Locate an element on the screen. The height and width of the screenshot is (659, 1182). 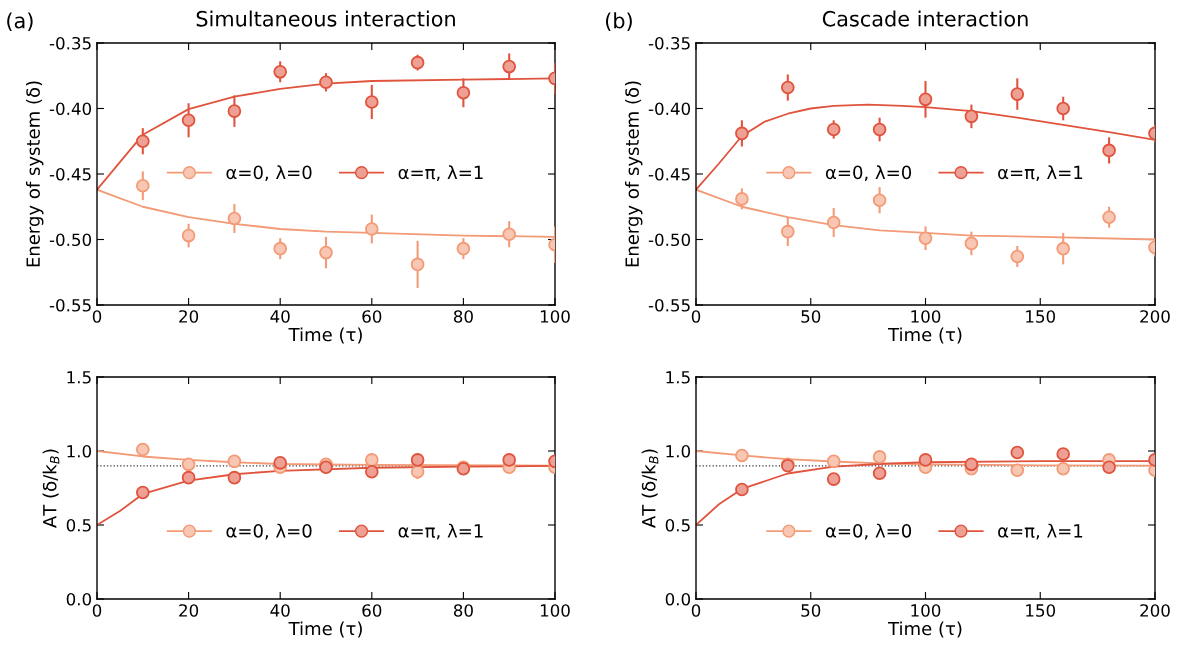
chart-title: Simultaneous interaction is located at coordinates (325, 18).